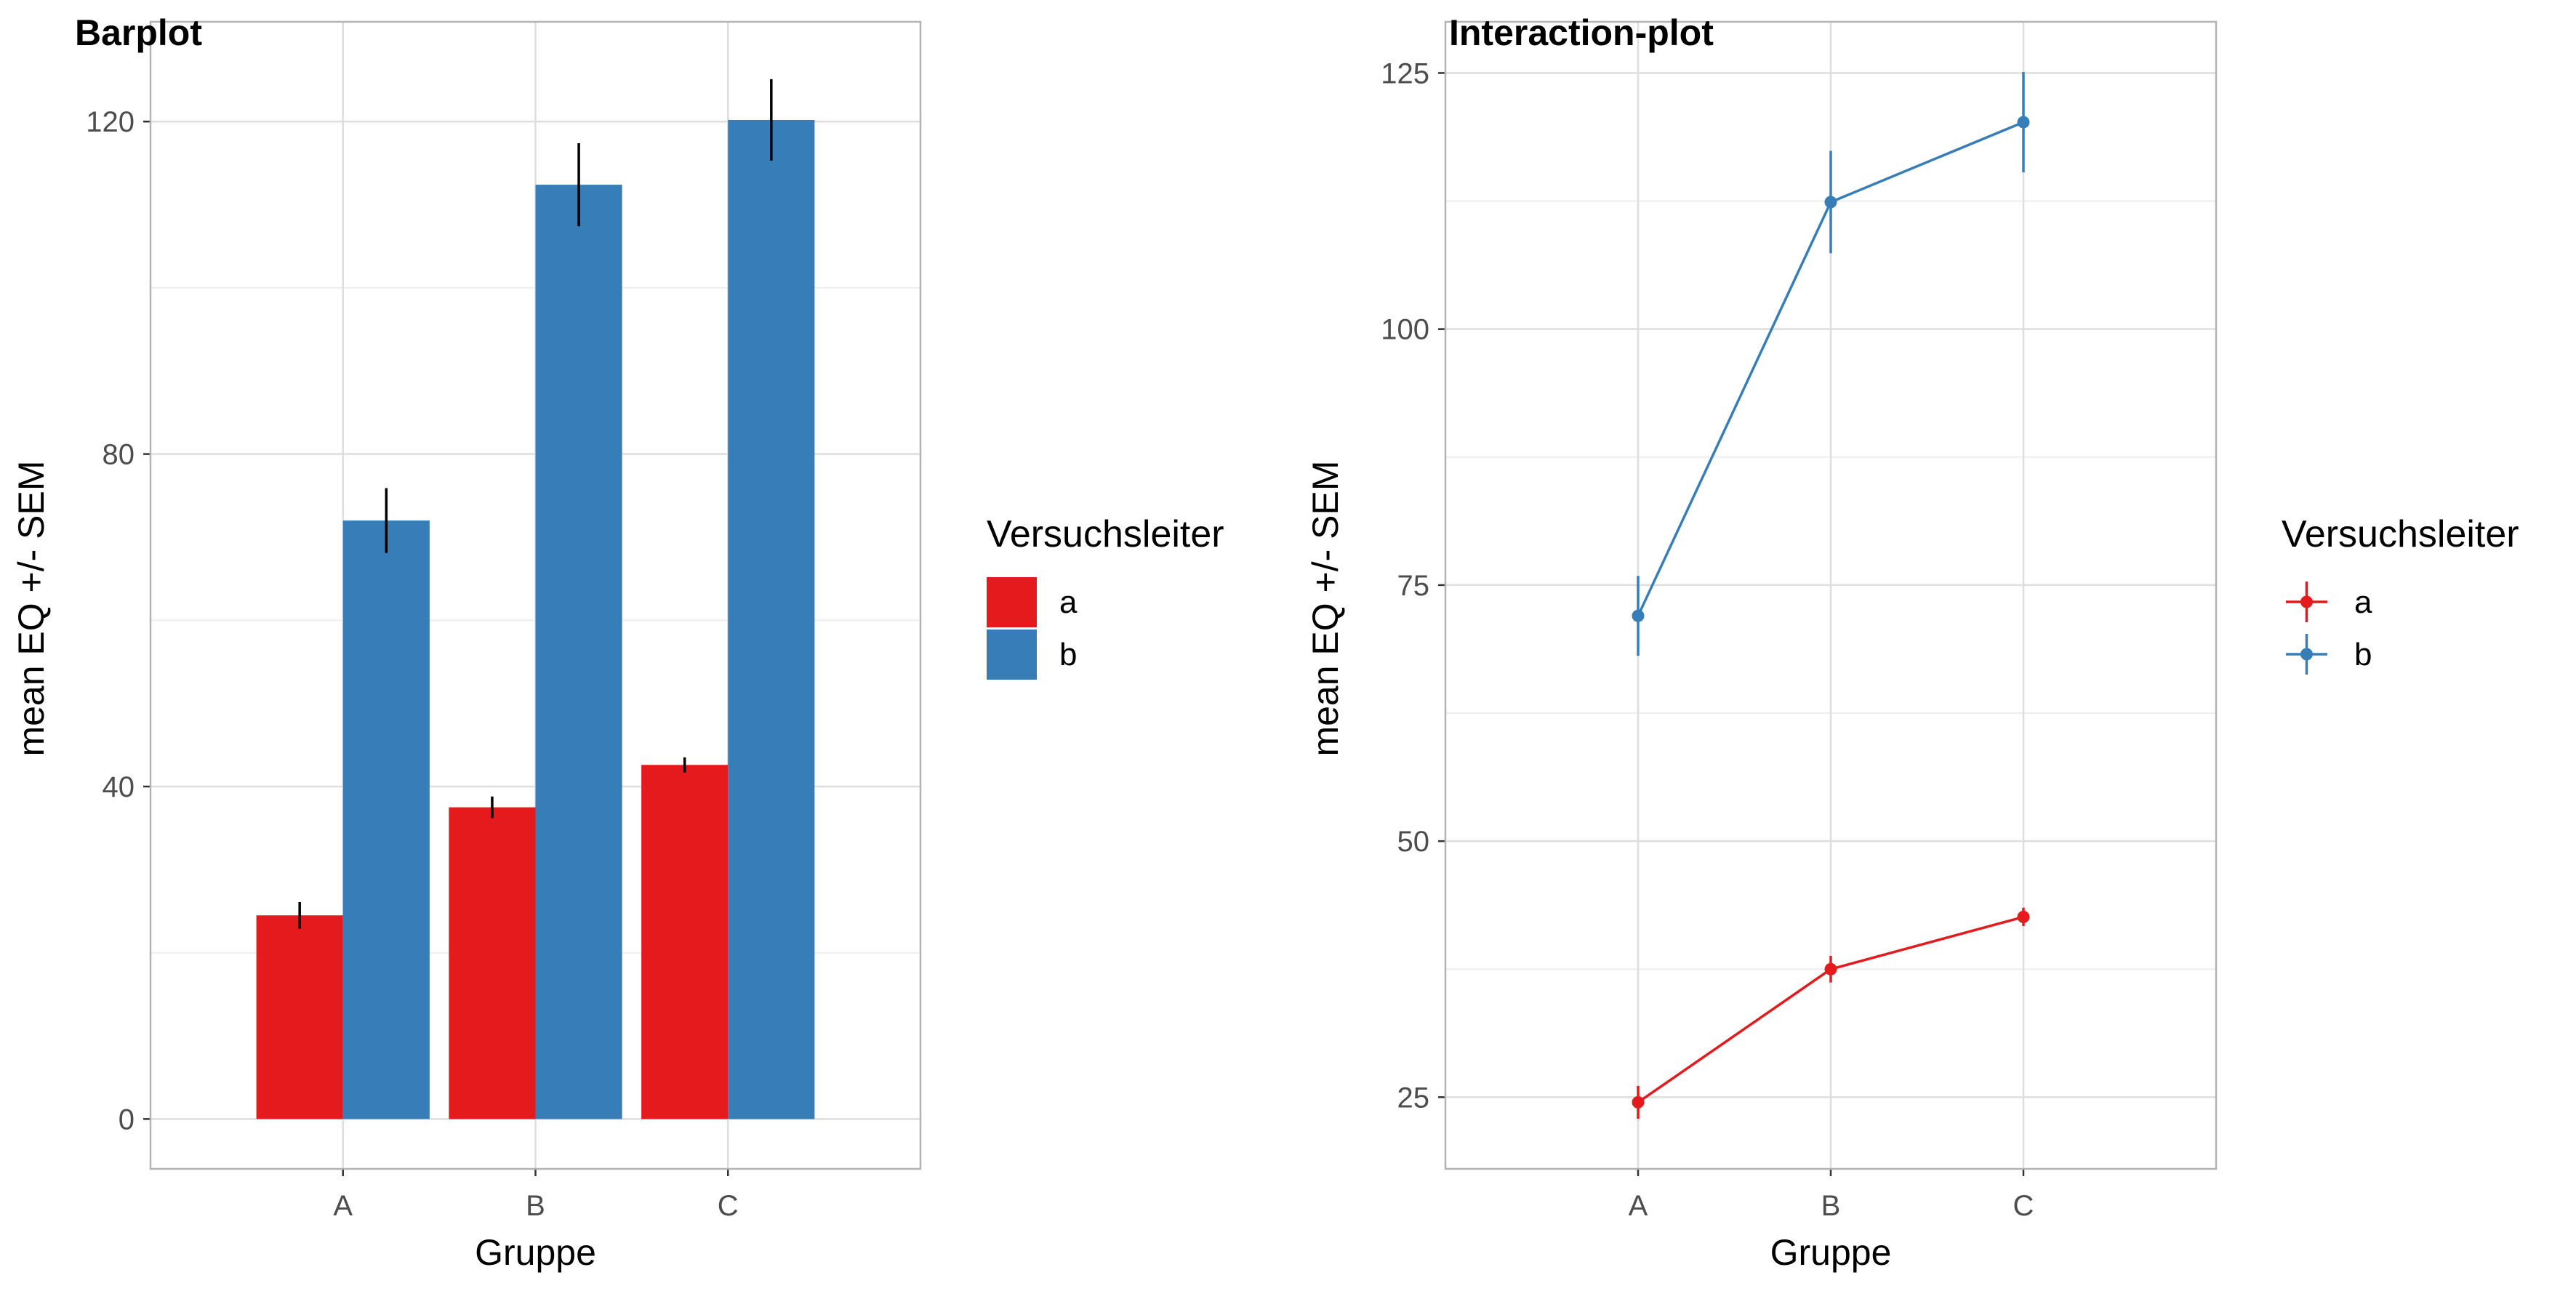 Image resolution: width=2576 pixels, height=1291 pixels. What do you see at coordinates (1414, 586) in the screenshot?
I see `y-tick-label: 75` at bounding box center [1414, 586].